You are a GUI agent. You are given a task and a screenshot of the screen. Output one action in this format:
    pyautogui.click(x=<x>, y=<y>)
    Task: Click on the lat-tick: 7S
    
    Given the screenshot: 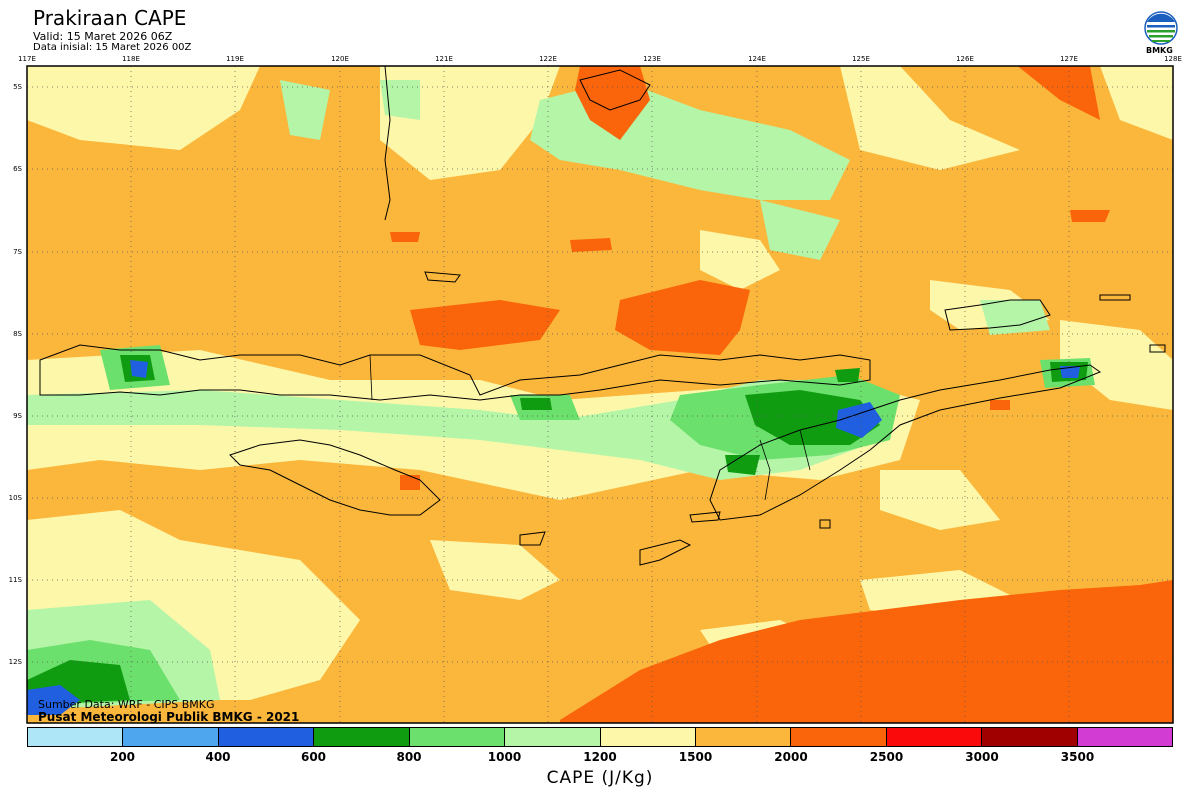 What is the action you would take?
    pyautogui.click(x=17, y=252)
    